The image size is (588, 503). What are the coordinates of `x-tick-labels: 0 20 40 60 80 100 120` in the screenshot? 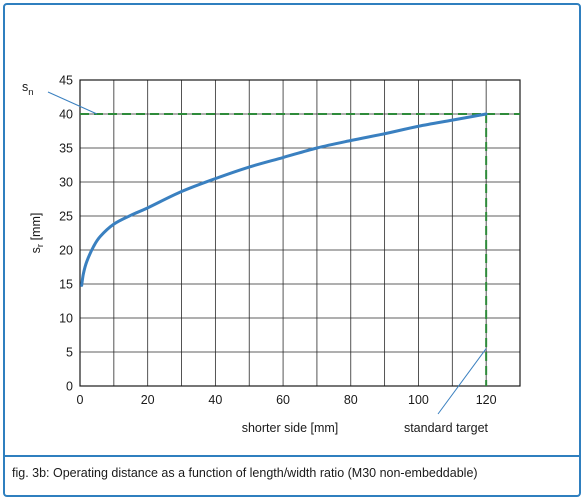 It's located at (287, 400).